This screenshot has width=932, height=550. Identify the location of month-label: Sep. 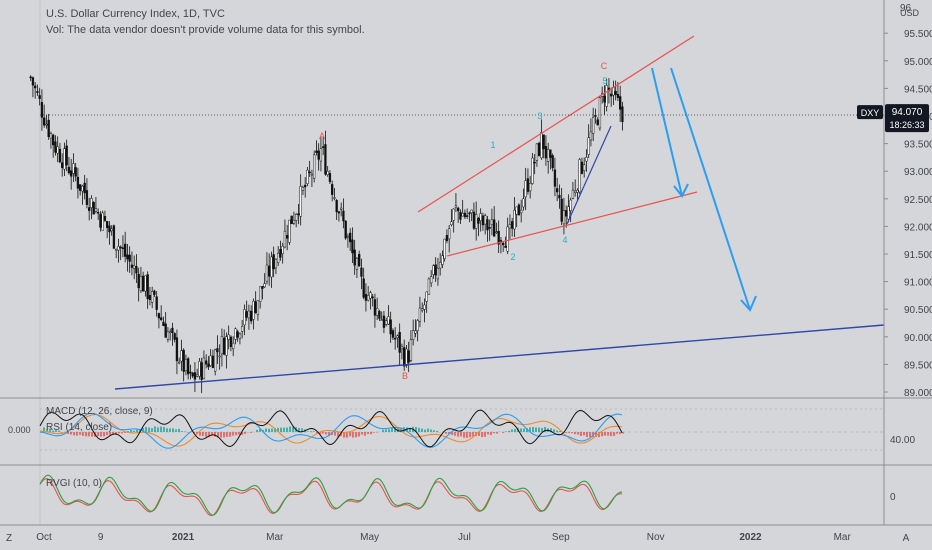
(561, 537).